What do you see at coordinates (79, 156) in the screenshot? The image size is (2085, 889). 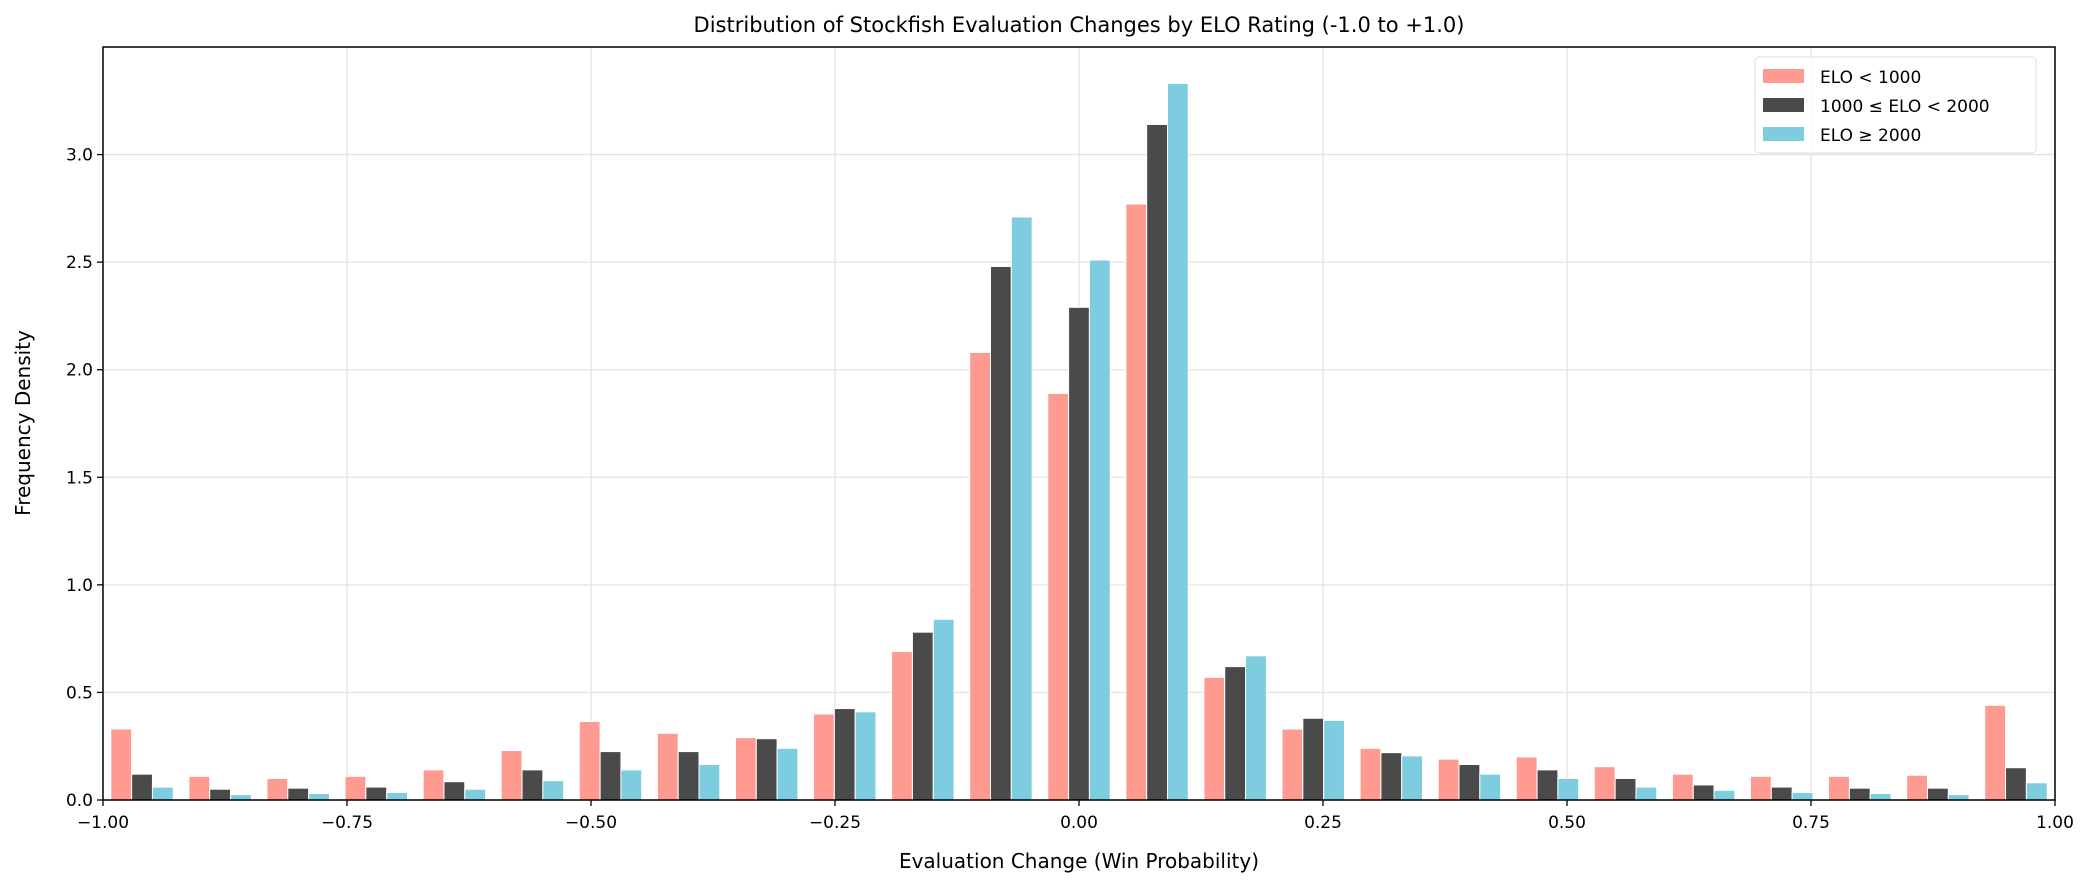 I see `y-tick-label: 3.0` at bounding box center [79, 156].